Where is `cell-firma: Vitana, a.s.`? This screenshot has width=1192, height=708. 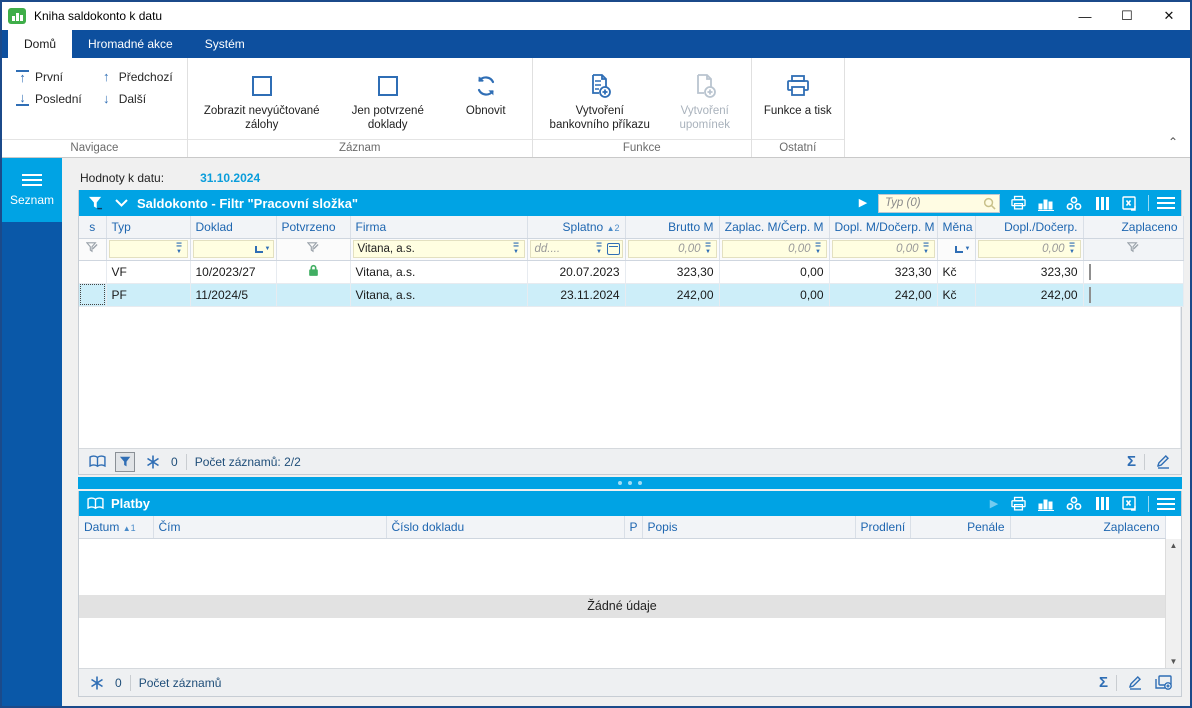 cell-firma: Vitana, a.s. is located at coordinates (439, 295).